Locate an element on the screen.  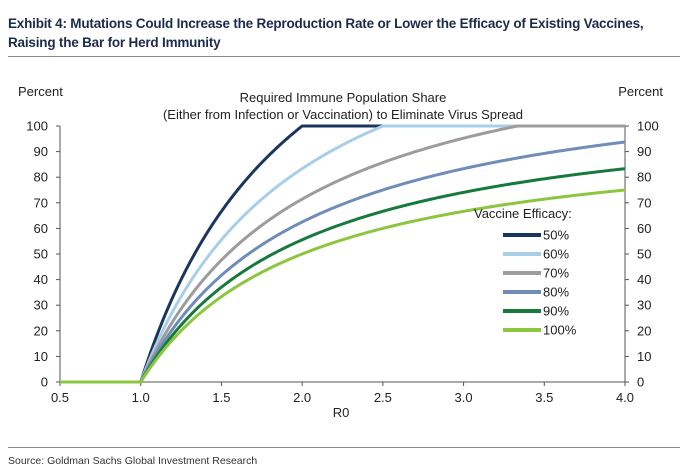
y-tick-label-right: 0 is located at coordinates (640, 382).